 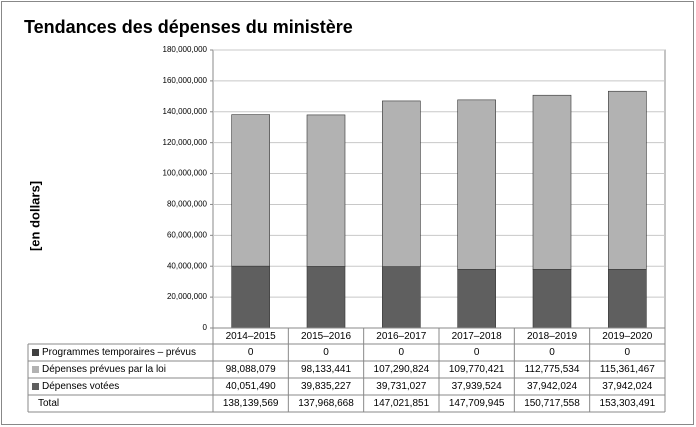 What do you see at coordinates (552, 336) in the screenshot?
I see `x-tick-label: 2018–2019` at bounding box center [552, 336].